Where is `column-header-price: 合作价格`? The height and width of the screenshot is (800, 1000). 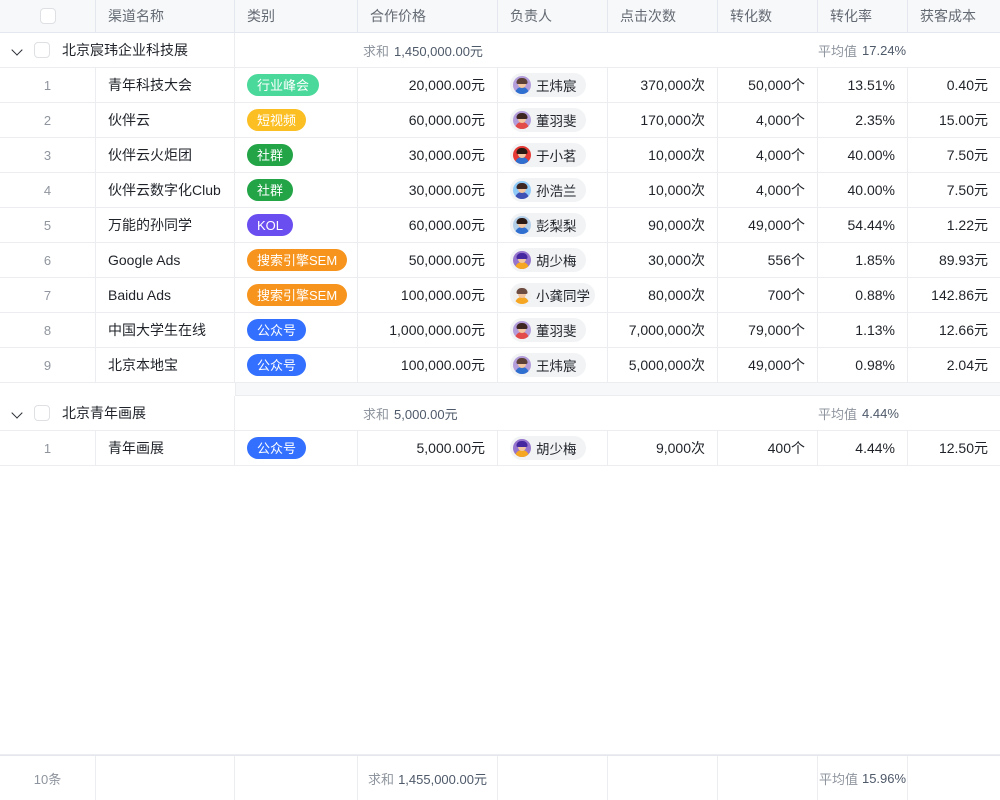
column-header-price: 合作价格 is located at coordinates (428, 16).